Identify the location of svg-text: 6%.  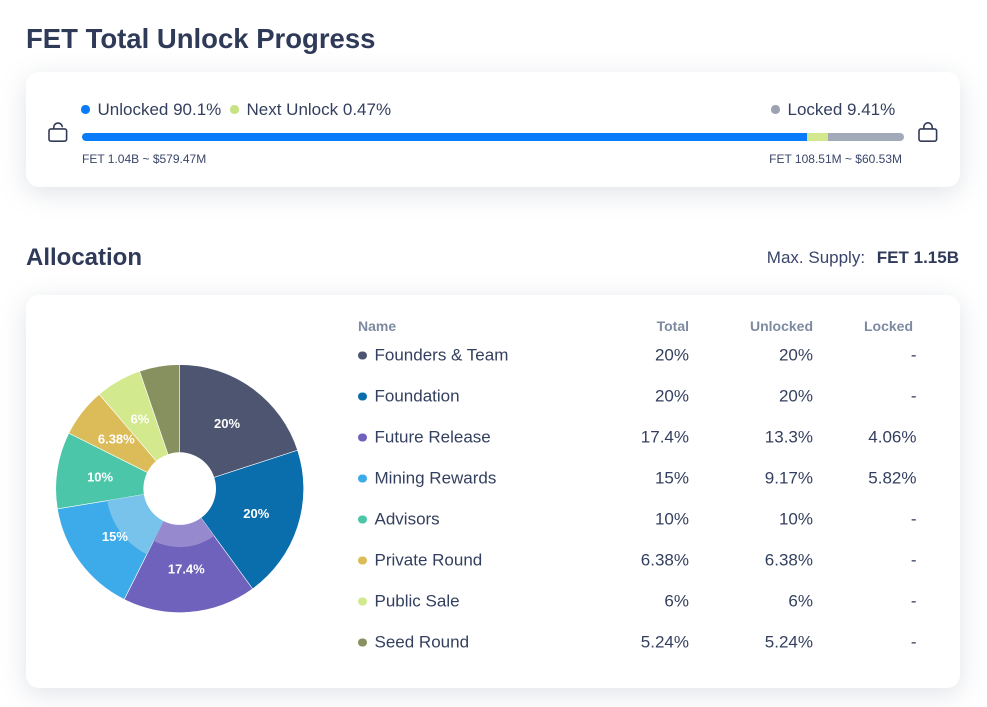
(140, 418).